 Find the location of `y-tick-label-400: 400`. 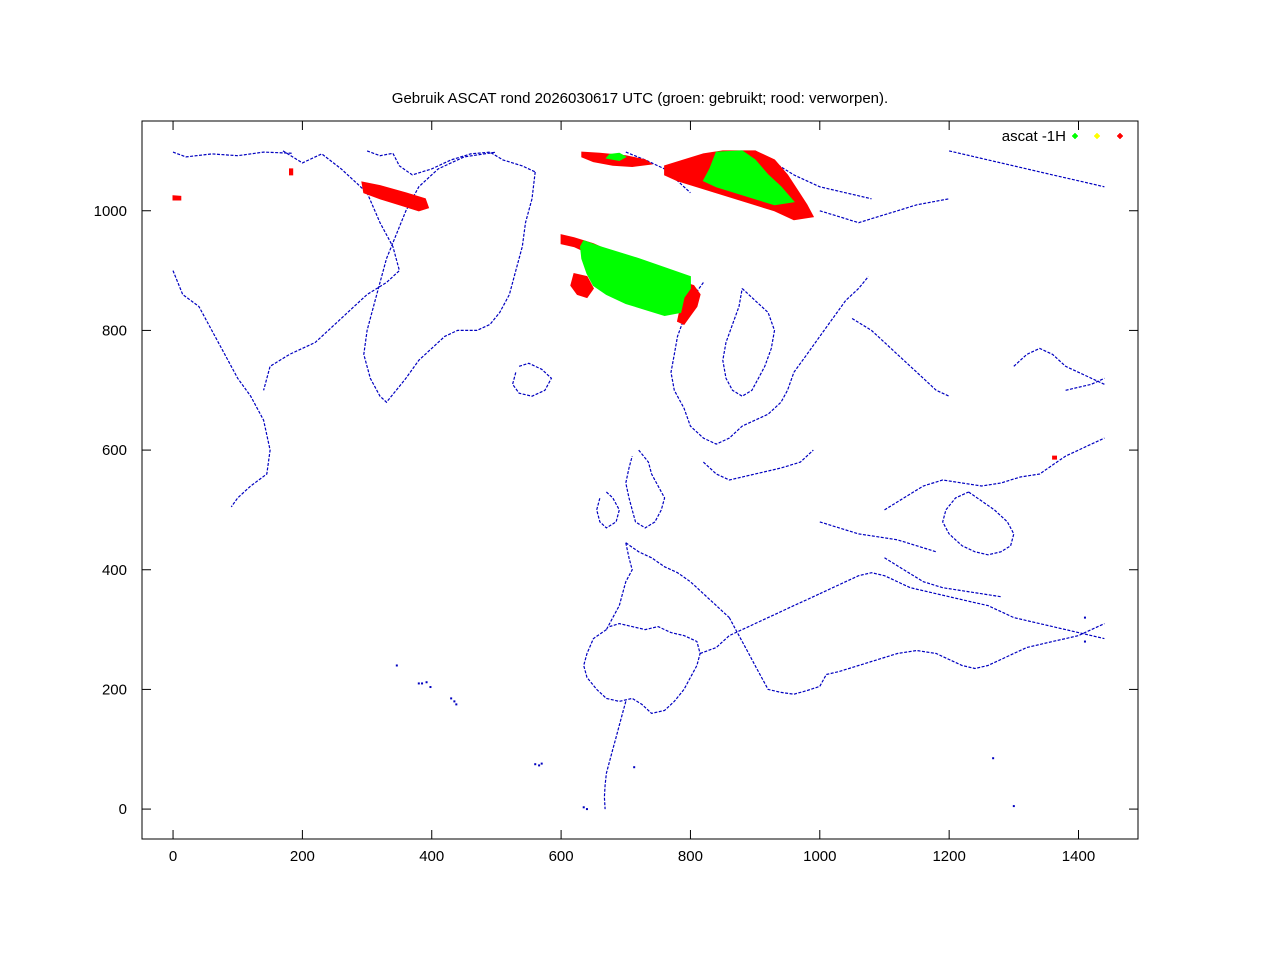

y-tick-label-400: 400 is located at coordinates (114, 570).